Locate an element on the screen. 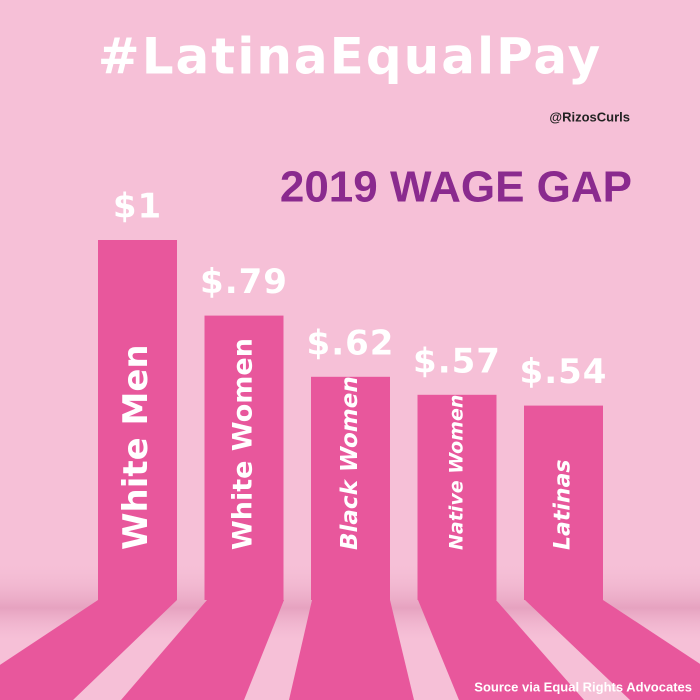  category-label: White Men is located at coordinates (136, 447).